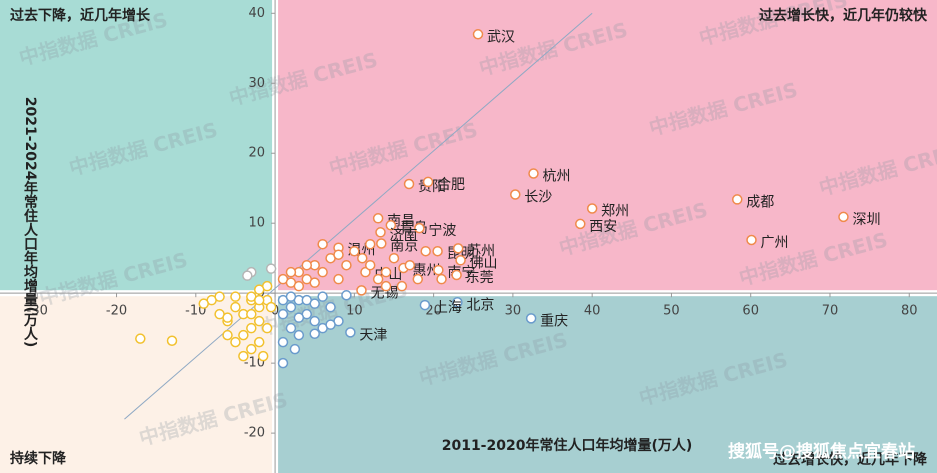 The width and height of the screenshot is (937, 473). Describe the element at coordinates (373, 335) in the screenshot. I see `point-label: 天津` at that location.